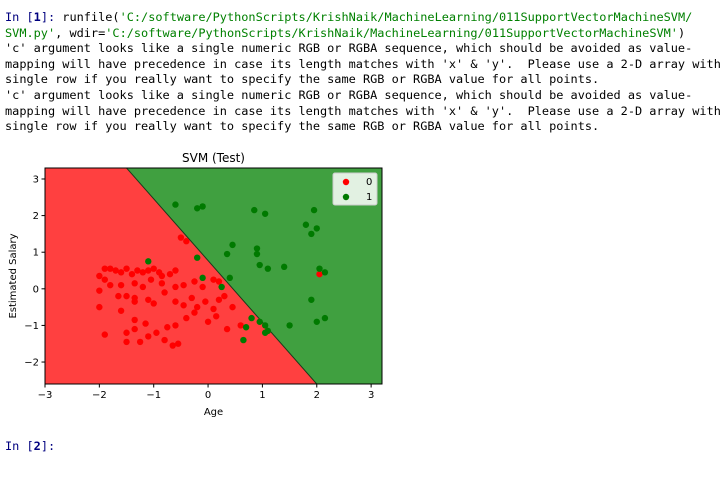 The height and width of the screenshot is (488, 723). Describe the element at coordinates (262, 395) in the screenshot. I see `x-tick-label: 1` at that location.